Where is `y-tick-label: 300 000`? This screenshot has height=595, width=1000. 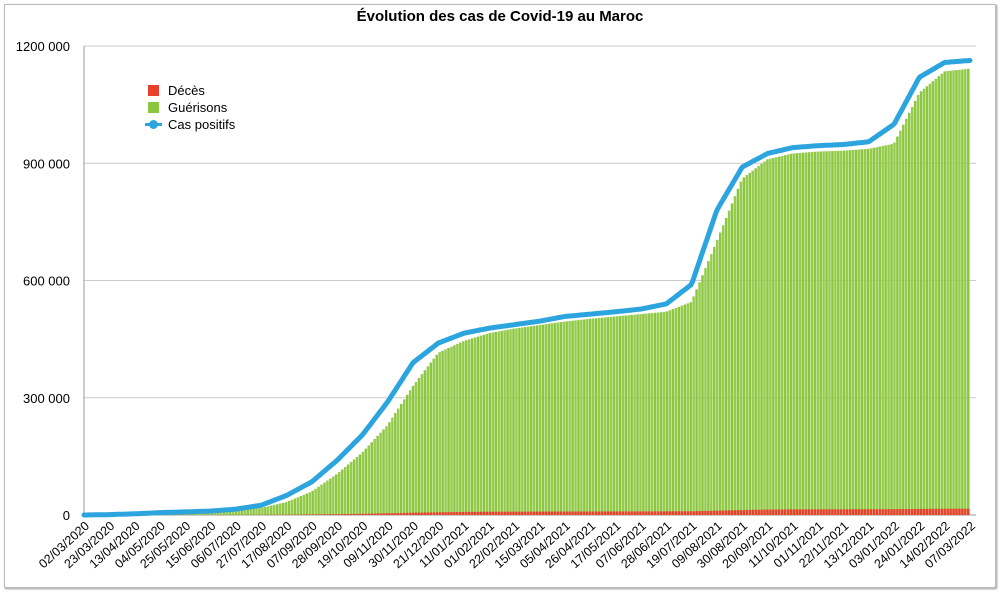
y-tick-label: 300 000 is located at coordinates (46, 398).